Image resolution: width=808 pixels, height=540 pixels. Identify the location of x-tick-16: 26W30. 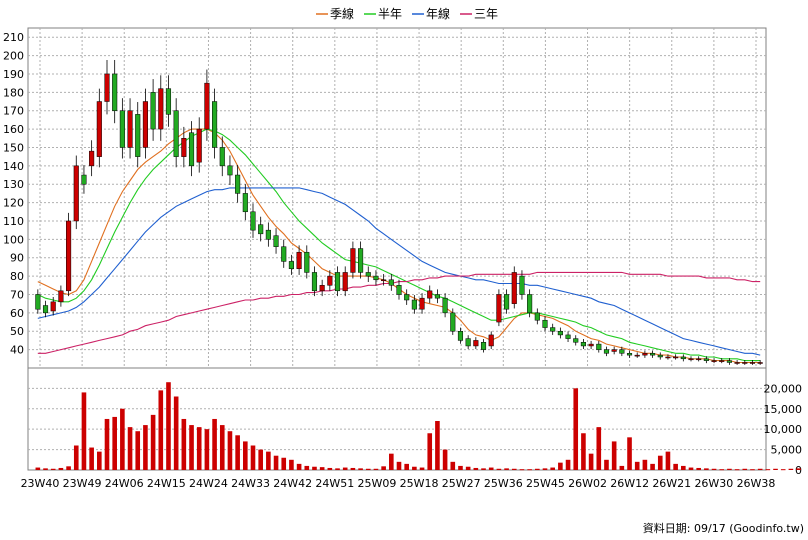
(713, 483).